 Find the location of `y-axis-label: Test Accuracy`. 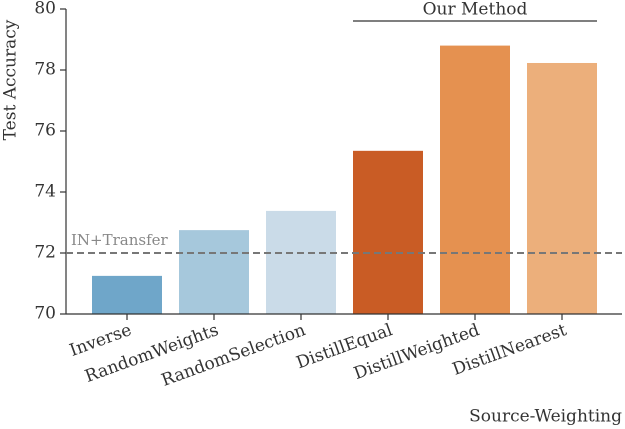

y-axis-label: Test Accuracy is located at coordinates (11, 79).